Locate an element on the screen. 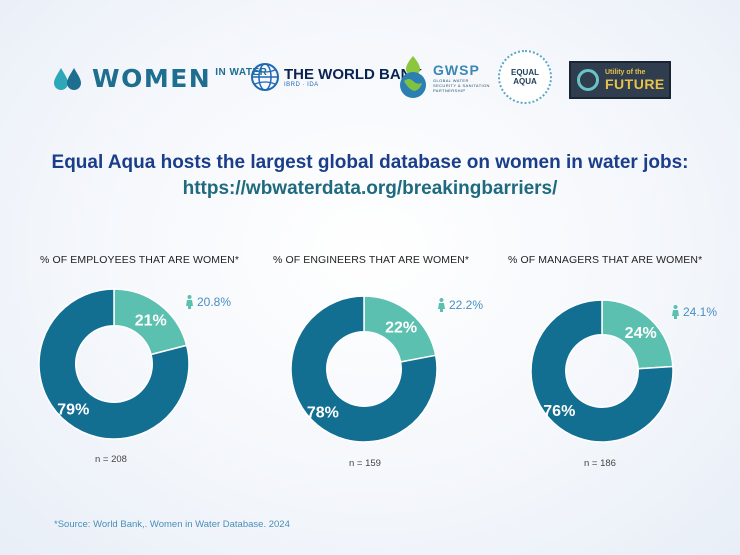 The height and width of the screenshot is (555, 740). utility-of-the-future-logo: Utility of the FUTURE is located at coordinates (620, 80).